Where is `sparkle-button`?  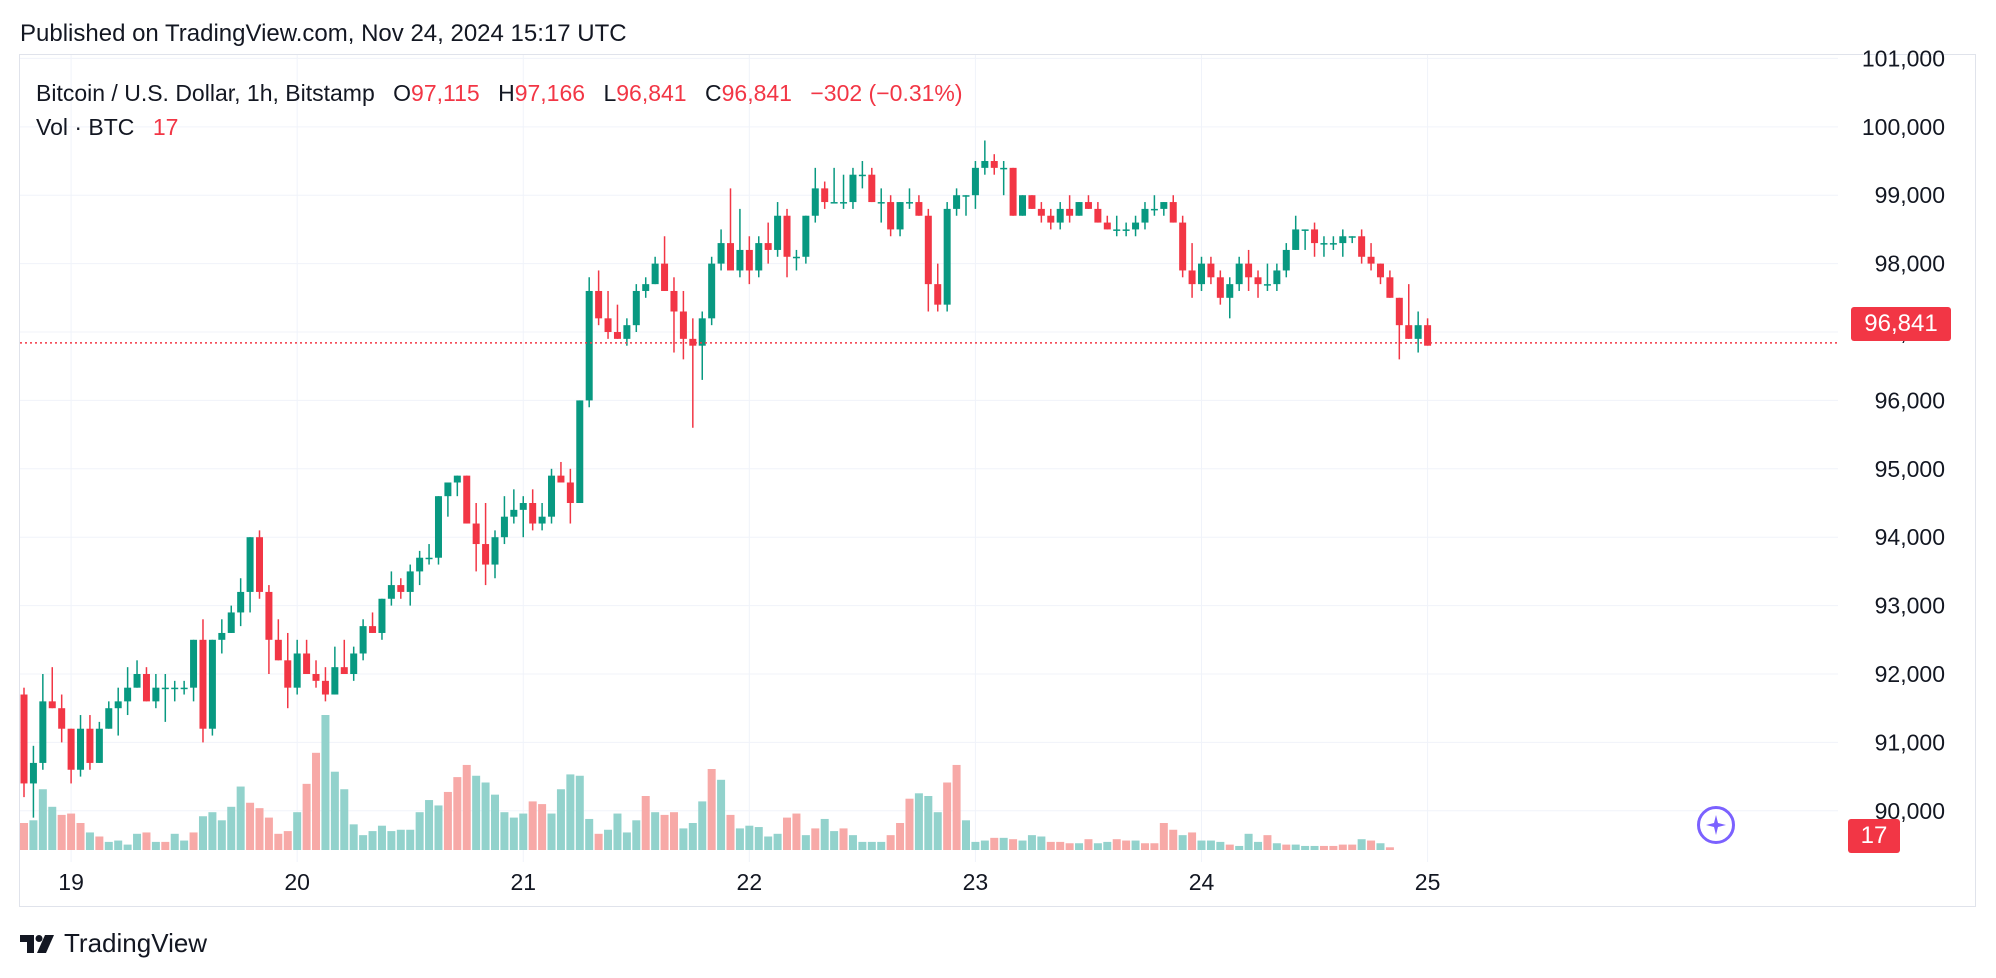 sparkle-button is located at coordinates (1716, 825).